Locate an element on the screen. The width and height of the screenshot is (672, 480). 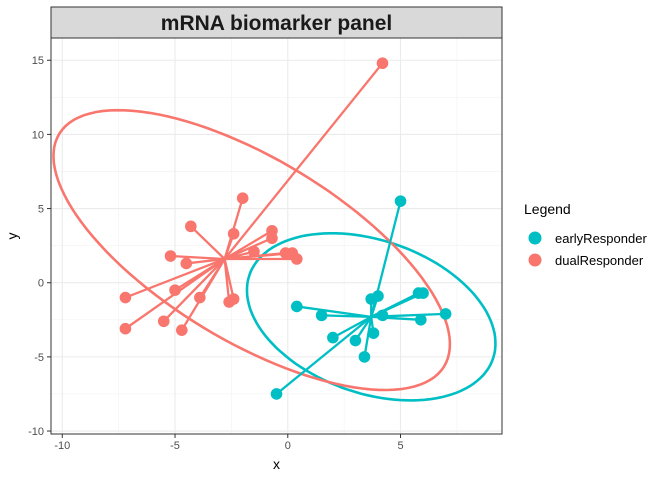
legend-label-dualResponder: dualResponder is located at coordinates (599, 260).